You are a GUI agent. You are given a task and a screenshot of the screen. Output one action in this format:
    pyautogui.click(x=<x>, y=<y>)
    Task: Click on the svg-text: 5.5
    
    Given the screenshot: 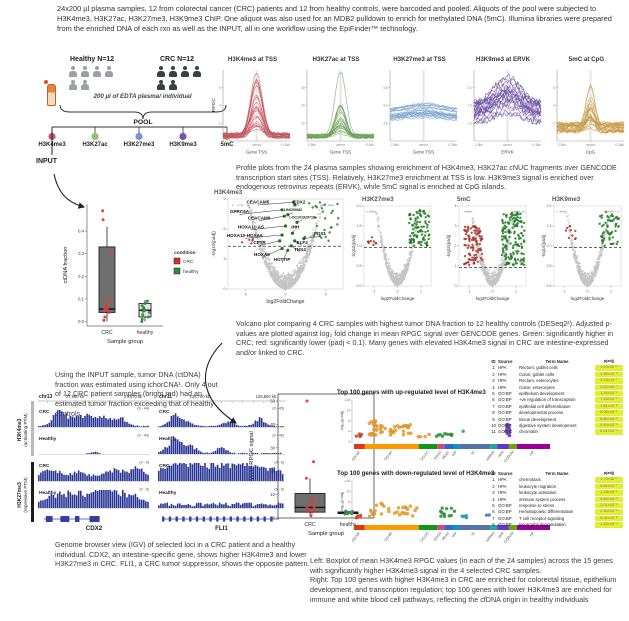 What is the action you would take?
    pyautogui.click(x=385, y=88)
    